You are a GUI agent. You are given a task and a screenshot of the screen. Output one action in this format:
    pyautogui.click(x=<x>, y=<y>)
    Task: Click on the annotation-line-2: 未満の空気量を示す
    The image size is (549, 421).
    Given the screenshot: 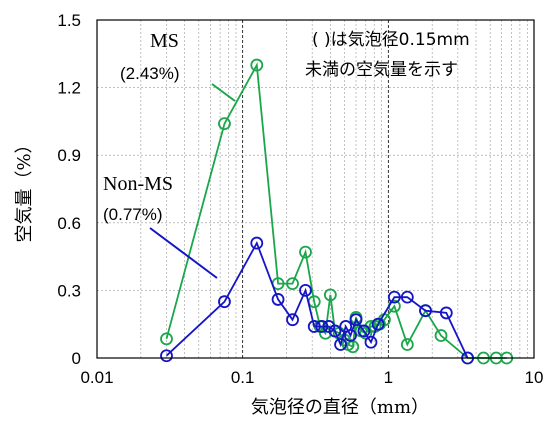 What is the action you would take?
    pyautogui.click(x=381, y=70)
    